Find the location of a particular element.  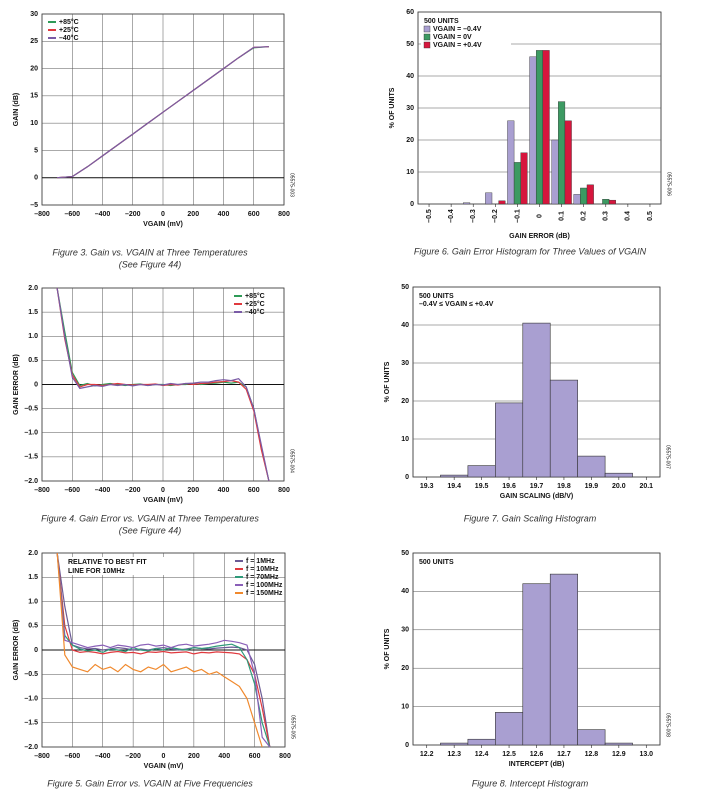

x-tick-label: 200 is located at coordinates (193, 214).